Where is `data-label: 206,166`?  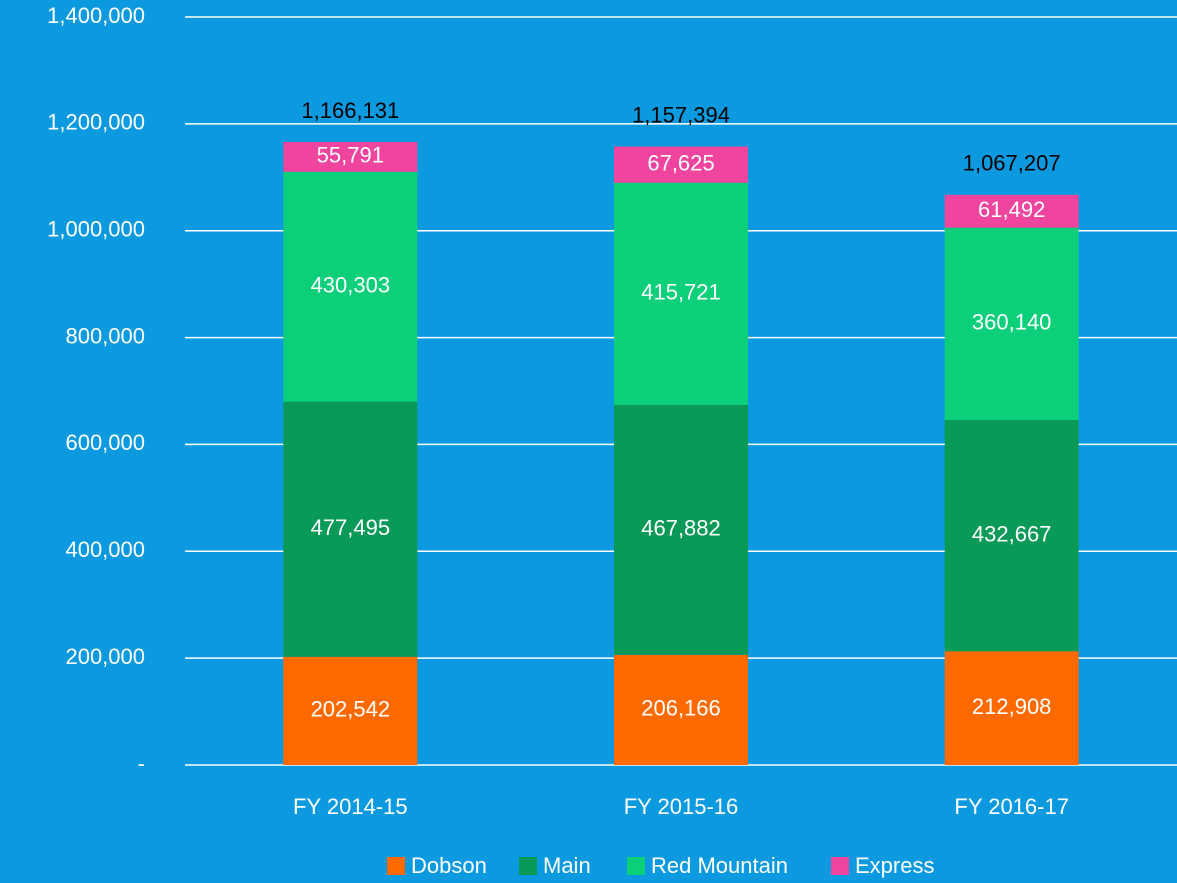 data-label: 206,166 is located at coordinates (681, 708).